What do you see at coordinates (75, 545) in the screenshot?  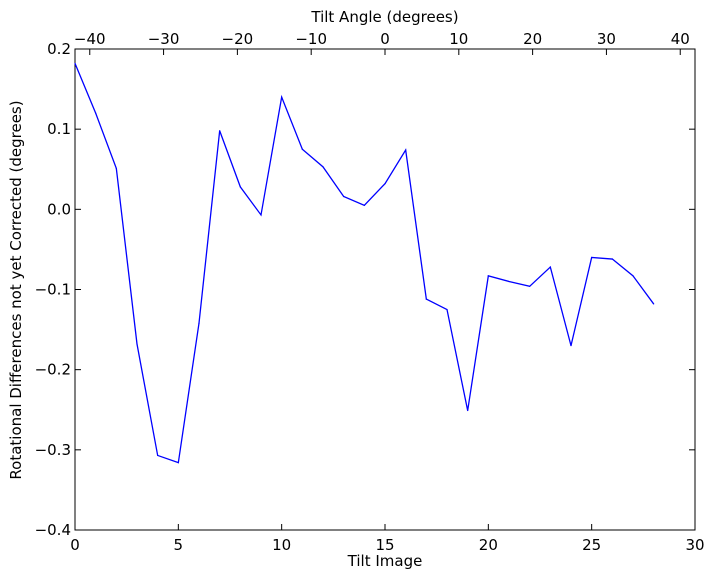 I see `x-tick-label: 0` at bounding box center [75, 545].